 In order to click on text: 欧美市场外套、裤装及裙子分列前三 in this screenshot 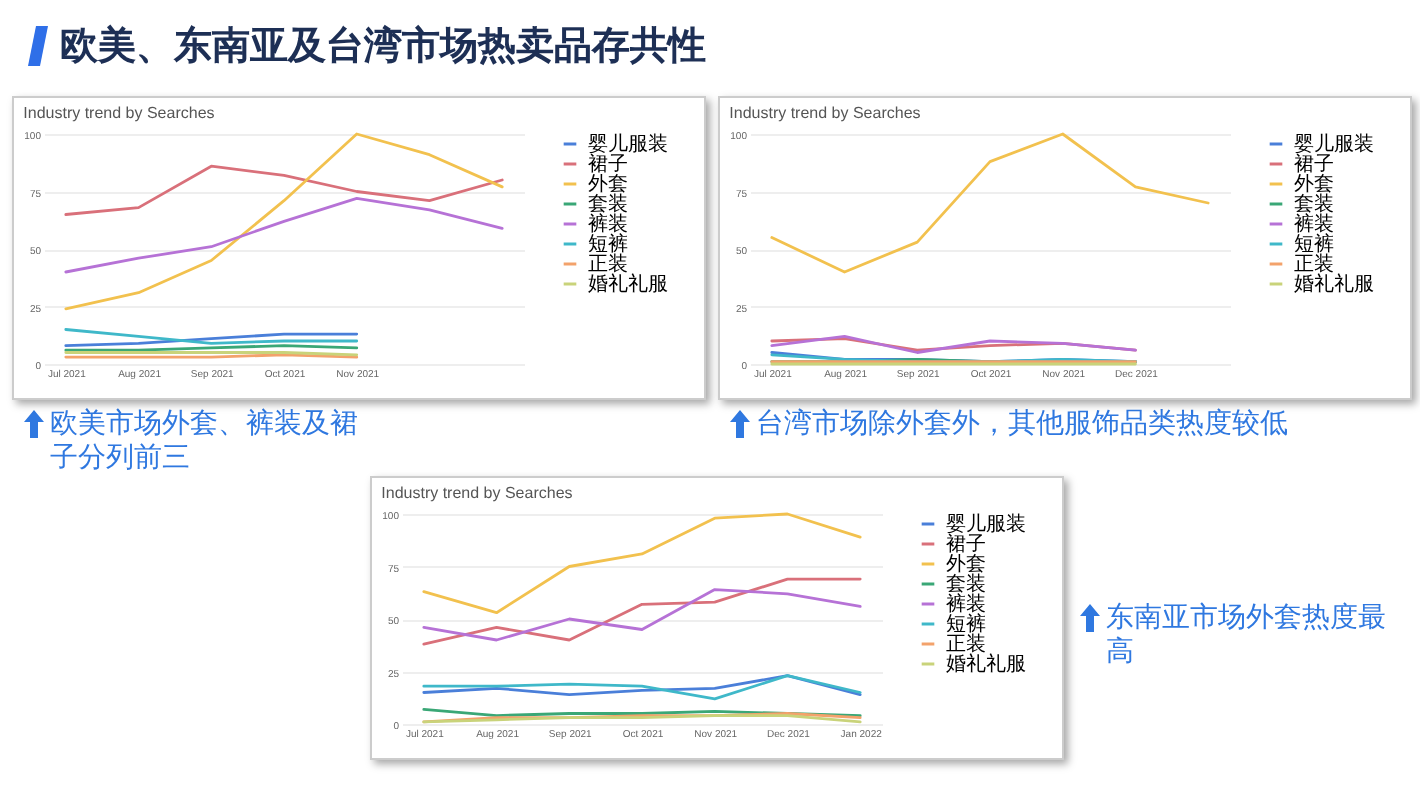, I will do `click(205, 440)`.